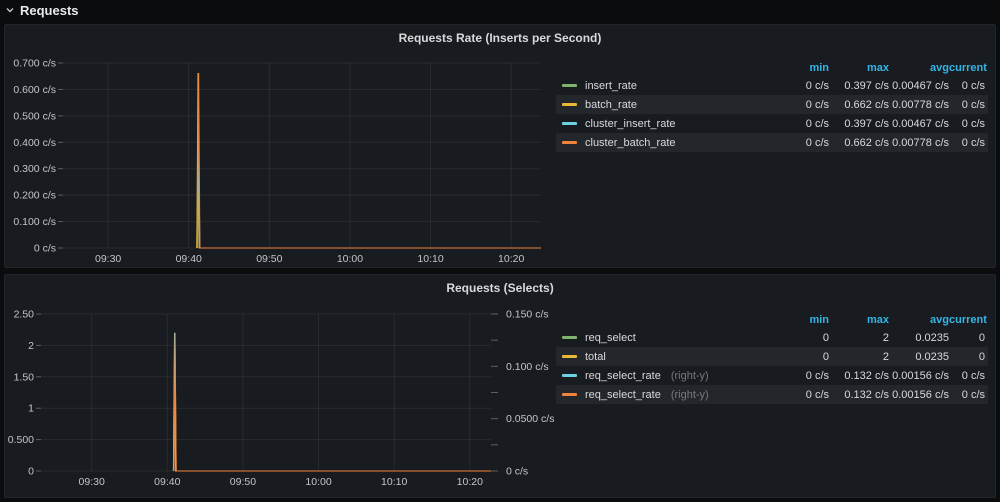  Describe the element at coordinates (269, 259) in the screenshot. I see `x-axis-label: 09:50` at that location.